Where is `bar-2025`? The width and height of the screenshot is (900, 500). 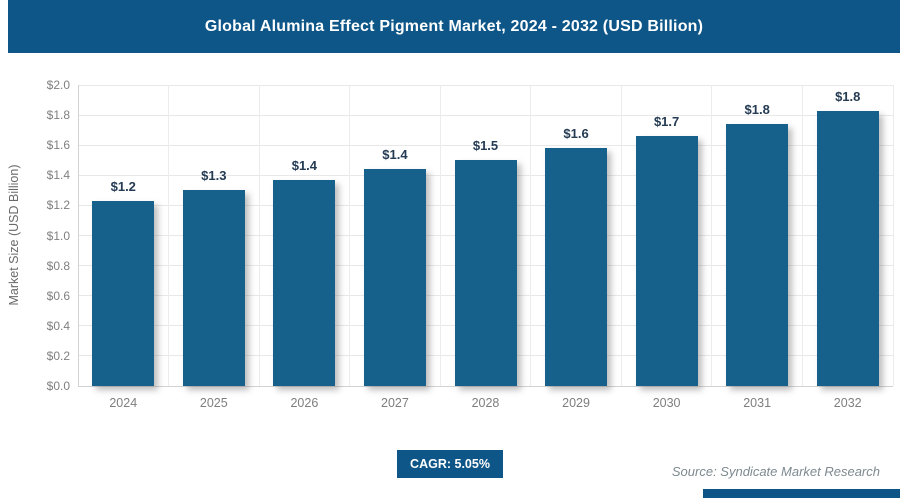 bar-2025 is located at coordinates (213, 288).